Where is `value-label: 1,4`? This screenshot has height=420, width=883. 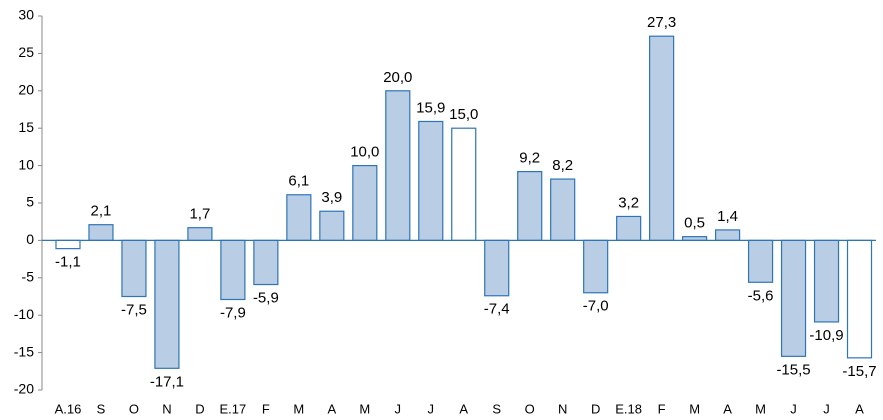 value-label: 1,4 is located at coordinates (727, 216).